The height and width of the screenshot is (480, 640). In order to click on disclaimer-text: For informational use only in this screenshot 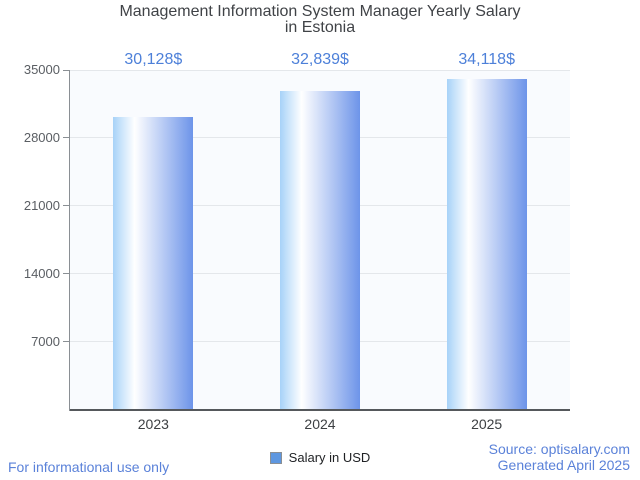, I will do `click(89, 467)`.